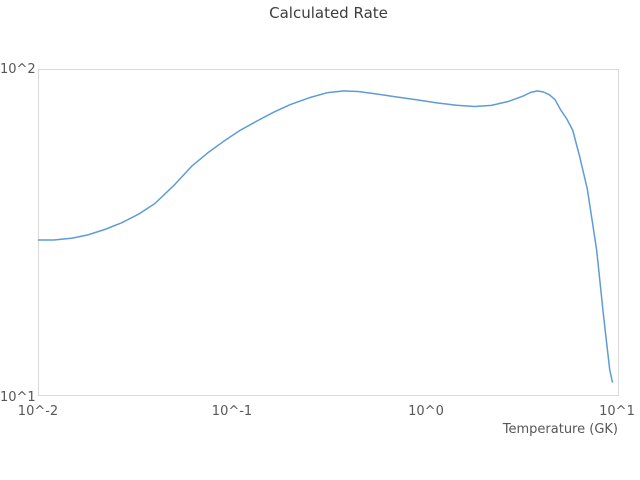 The width and height of the screenshot is (640, 480). What do you see at coordinates (38, 411) in the screenshot?
I see `x-tick-label-0p01: 10^-2` at bounding box center [38, 411].